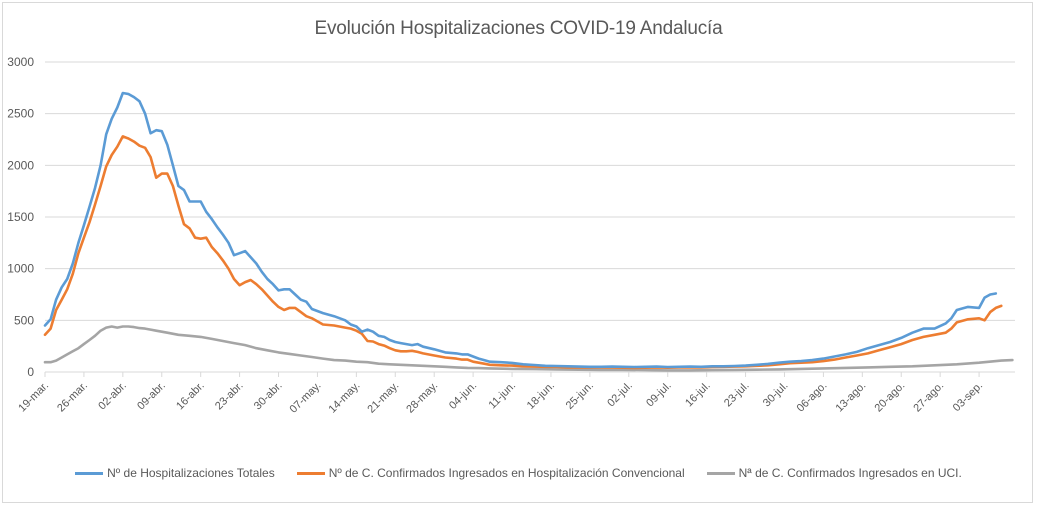 The width and height of the screenshot is (1037, 507). What do you see at coordinates (698, 395) in the screenshot?
I see `x-tick-label: 16-jul.` at bounding box center [698, 395].